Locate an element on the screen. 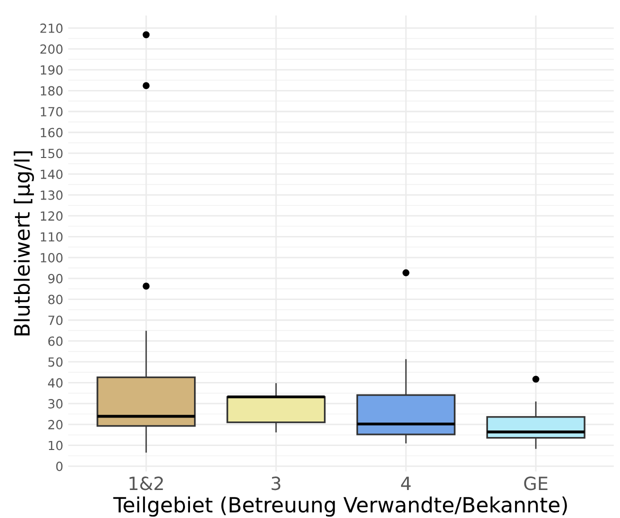  y-tick-label: 10 is located at coordinates (55, 445).